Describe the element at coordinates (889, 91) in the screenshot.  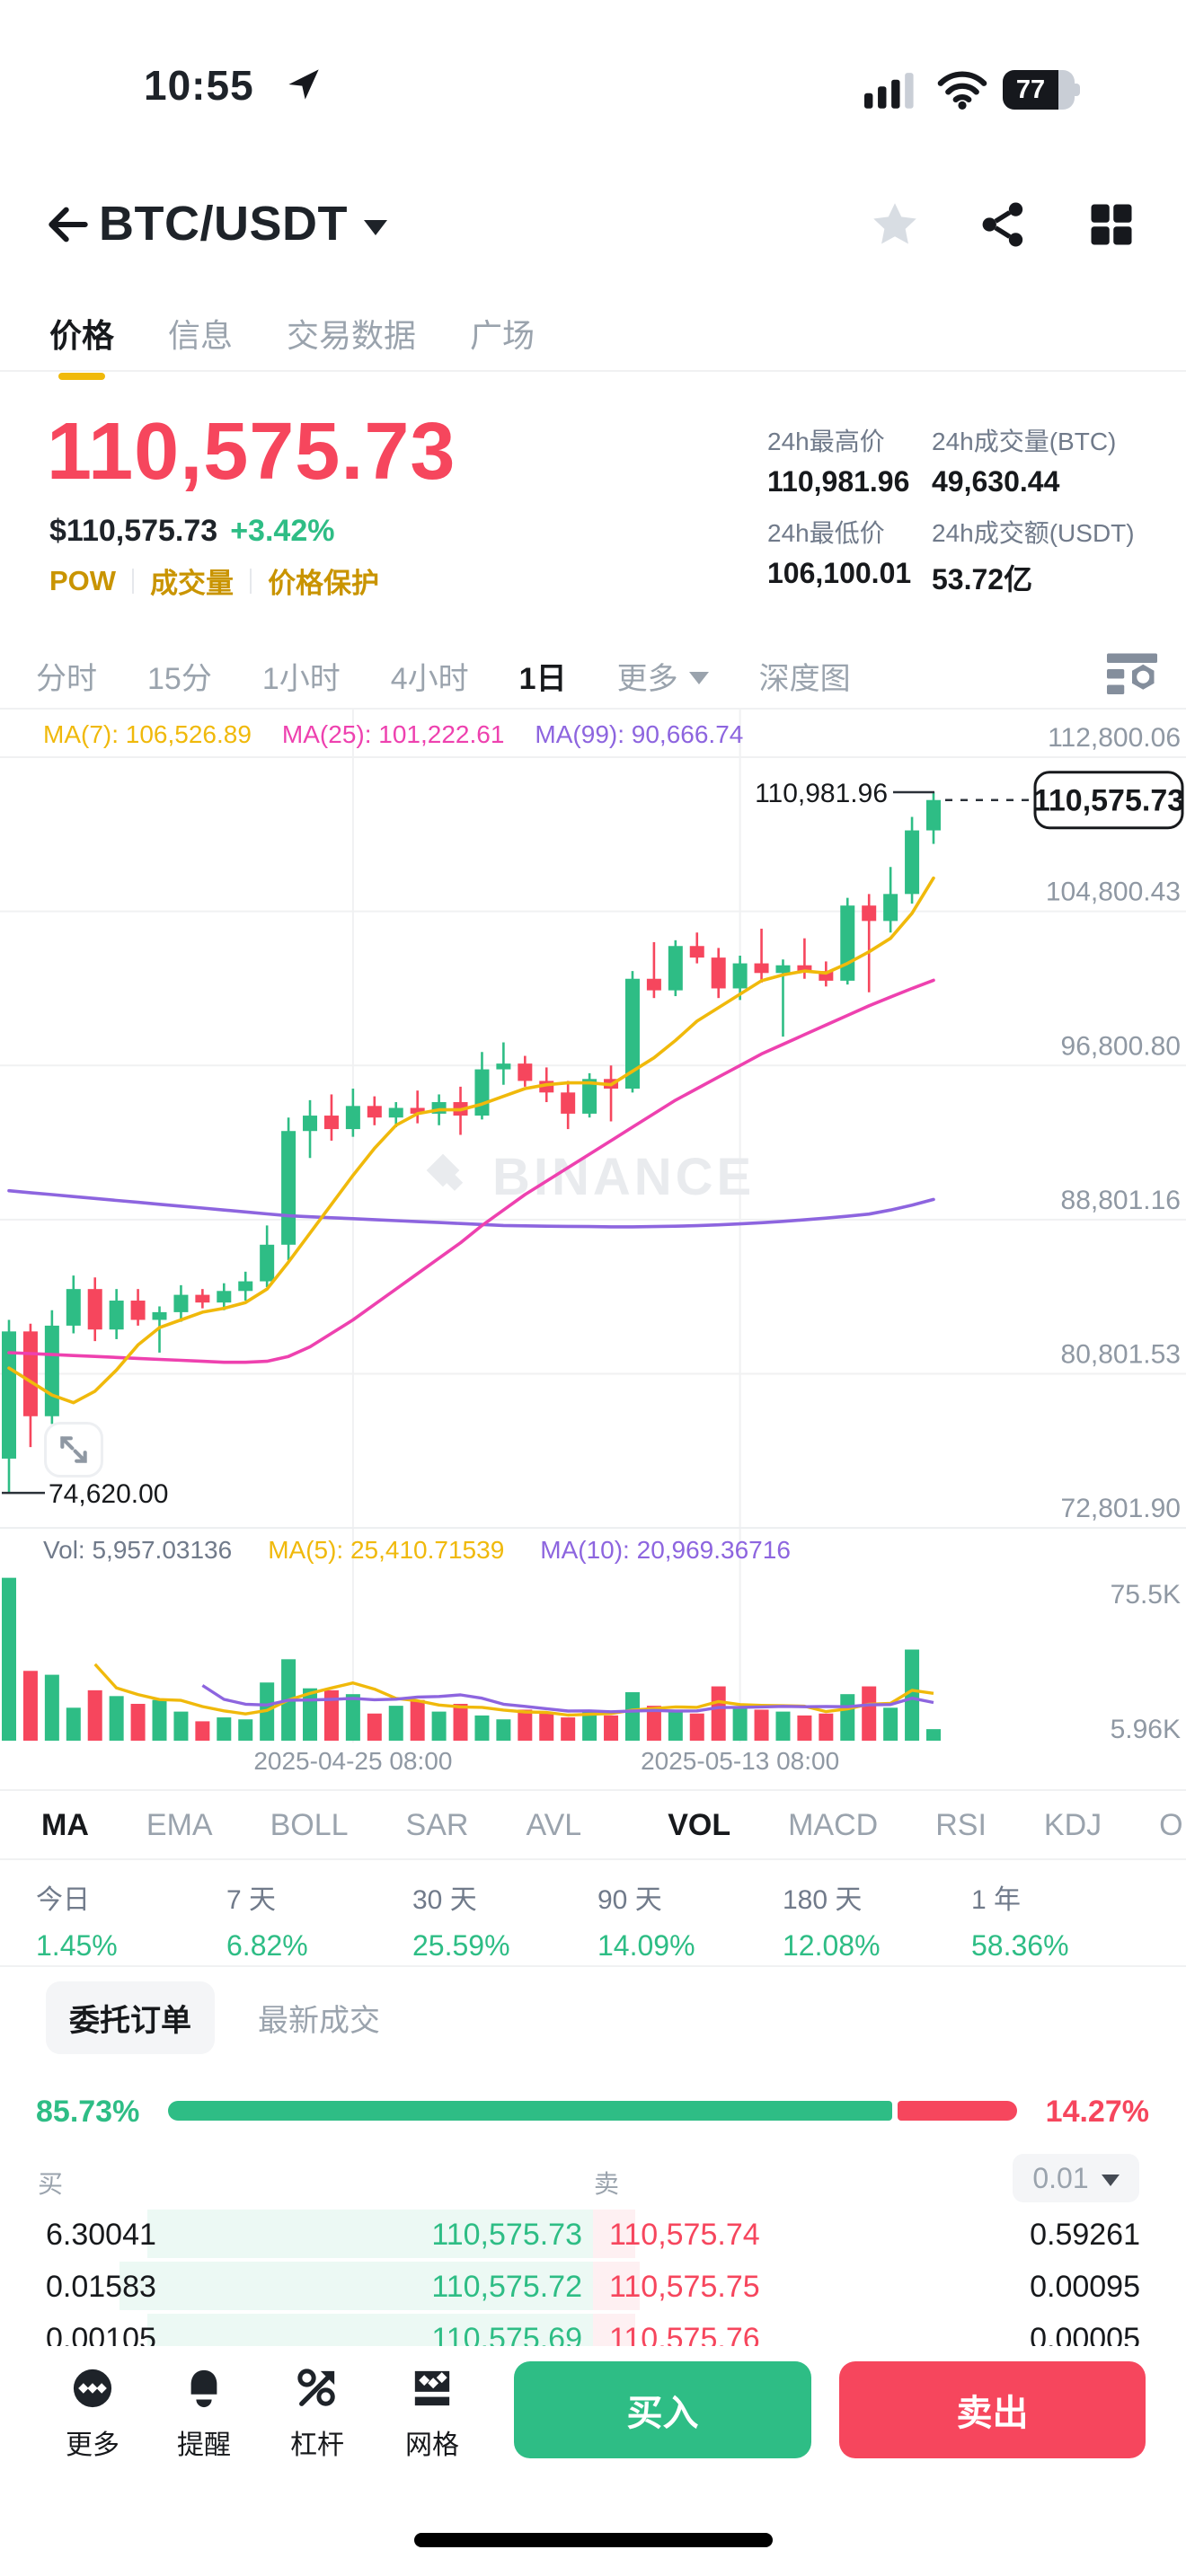
I see `cellular-signal-icon` at that location.